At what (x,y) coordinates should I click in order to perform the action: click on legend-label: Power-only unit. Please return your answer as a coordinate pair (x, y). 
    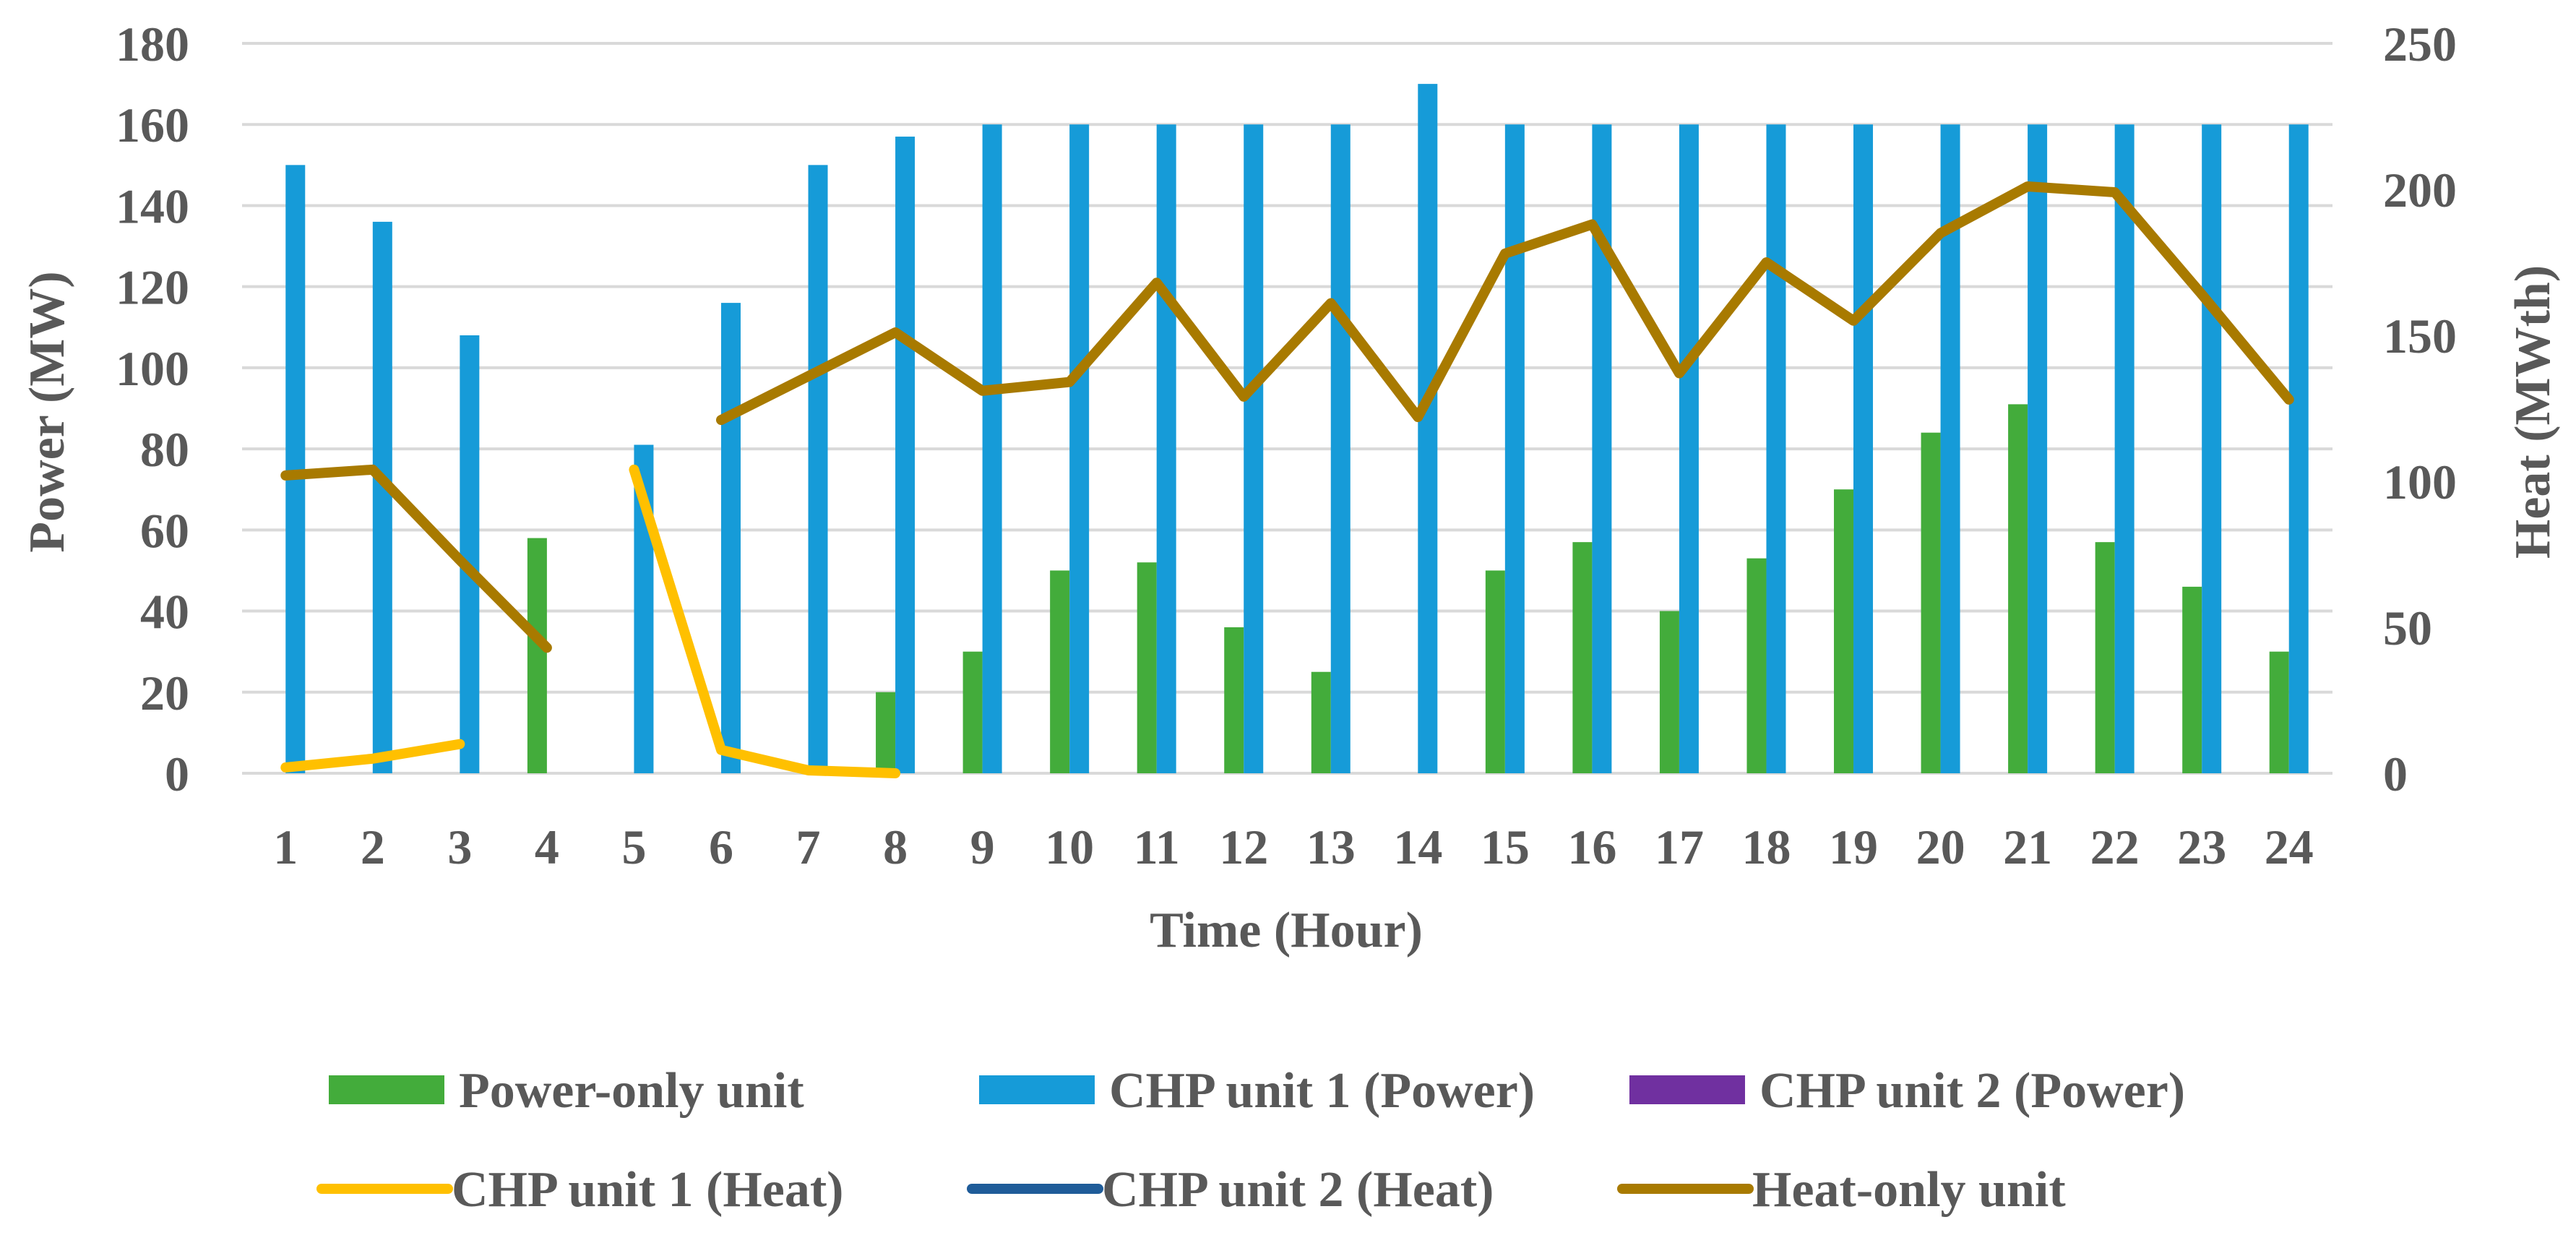
    Looking at the image, I should click on (631, 1091).